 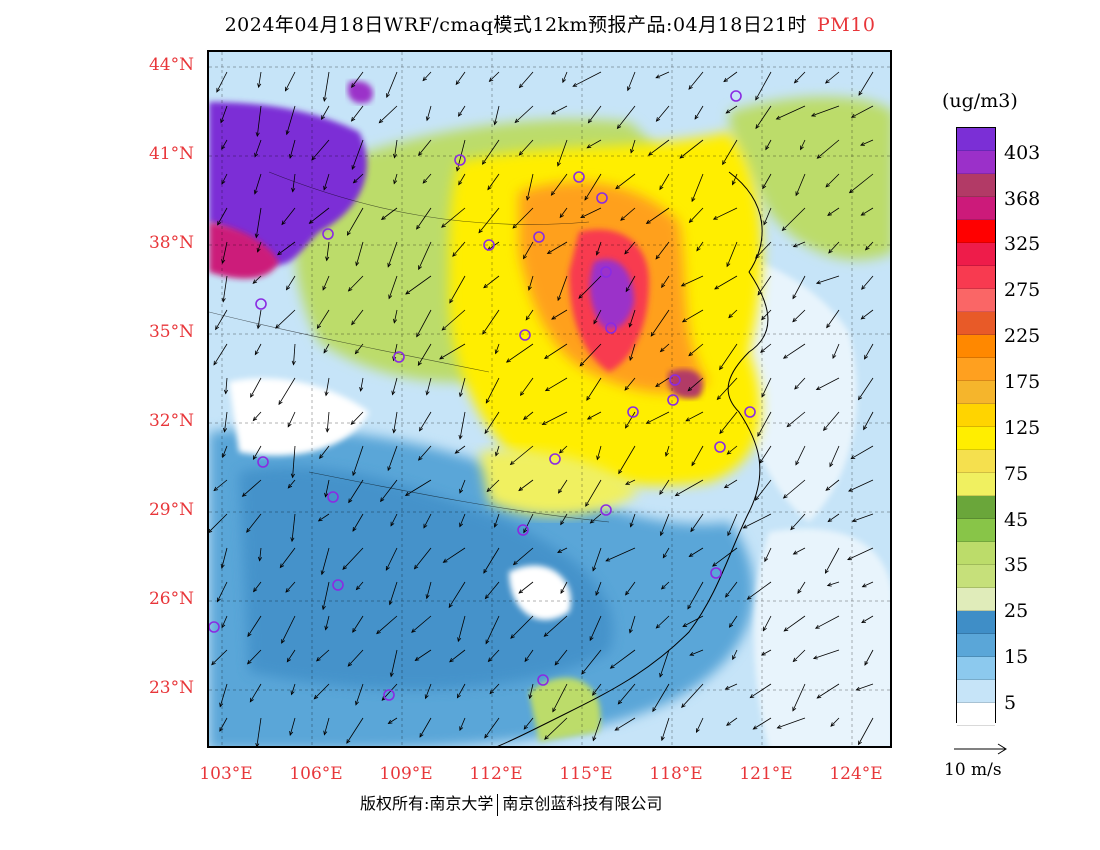 What do you see at coordinates (426, 578) in the screenshot?
I see `southwest-dark-blue` at bounding box center [426, 578].